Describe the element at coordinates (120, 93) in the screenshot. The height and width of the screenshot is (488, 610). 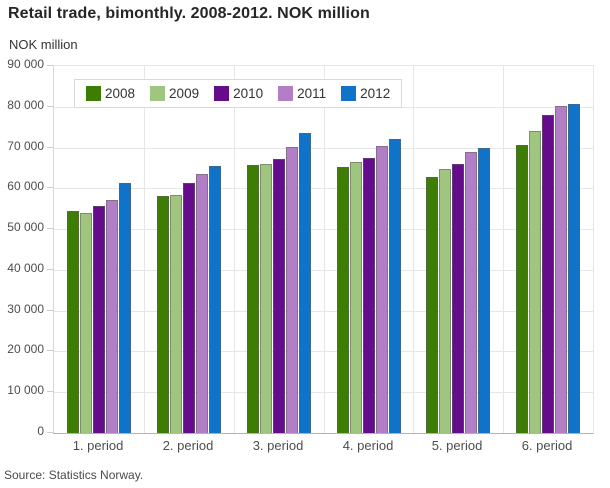
I see `legend-label: 2008` at that location.